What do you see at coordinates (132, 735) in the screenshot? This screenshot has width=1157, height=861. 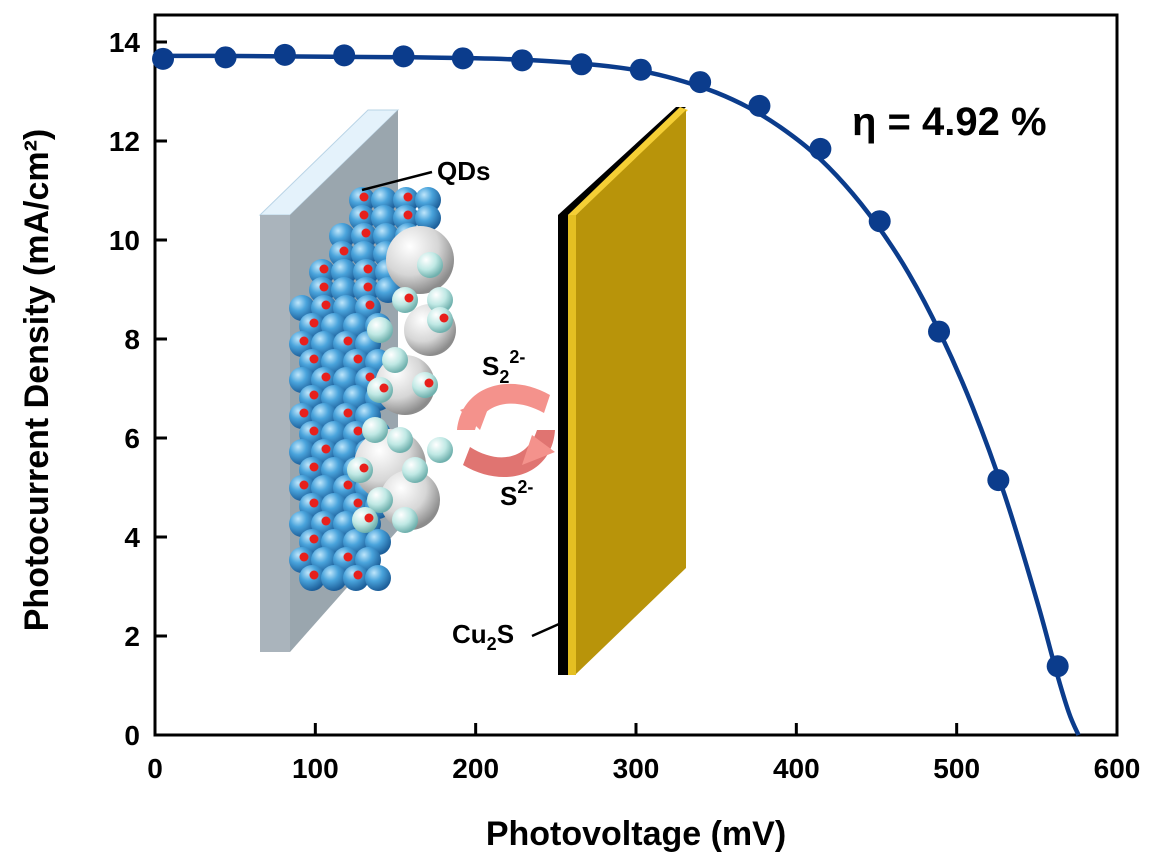 I see `y-tick-label: 0` at bounding box center [132, 735].